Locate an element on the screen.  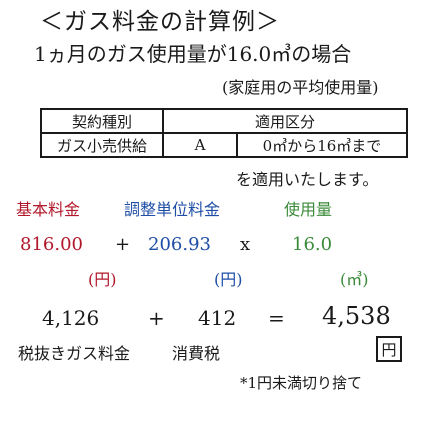
value-tax: 412 is located at coordinates (217, 318).